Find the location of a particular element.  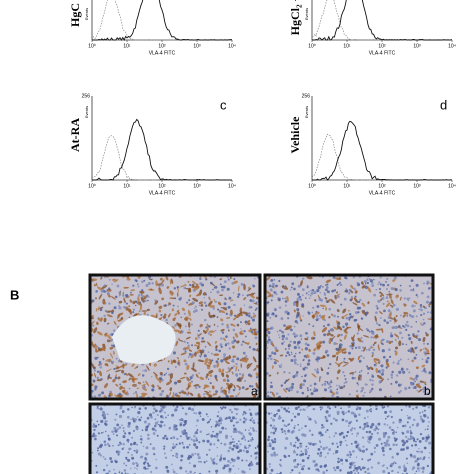

frame is located at coordinates (175, 337).